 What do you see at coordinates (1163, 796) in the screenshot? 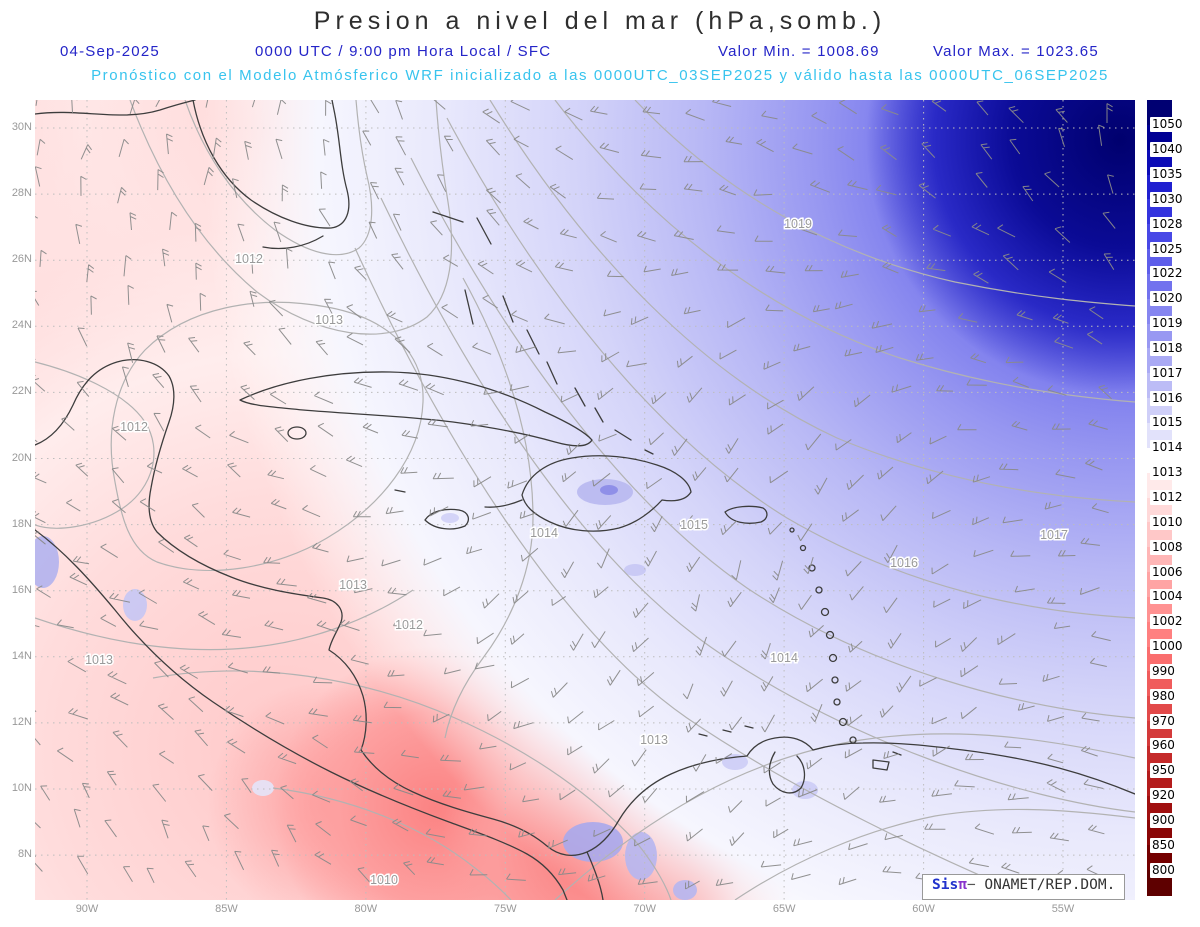
I see `colorbar-value: 920` at bounding box center [1163, 796].